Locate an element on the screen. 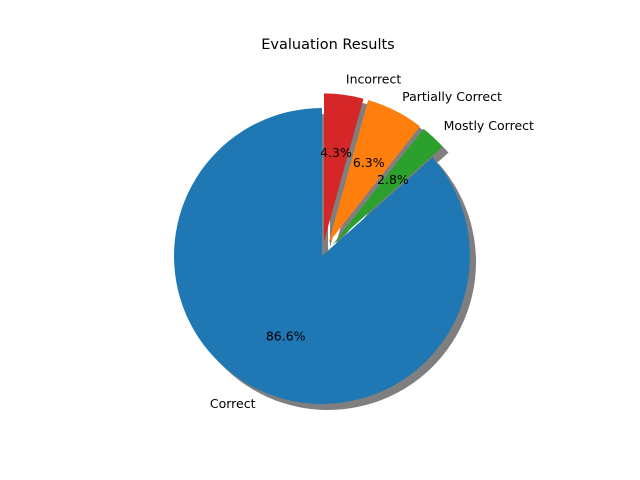 Image resolution: width=640 pixels, height=480 pixels. slice-percent-correct: 86.6% is located at coordinates (286, 336).